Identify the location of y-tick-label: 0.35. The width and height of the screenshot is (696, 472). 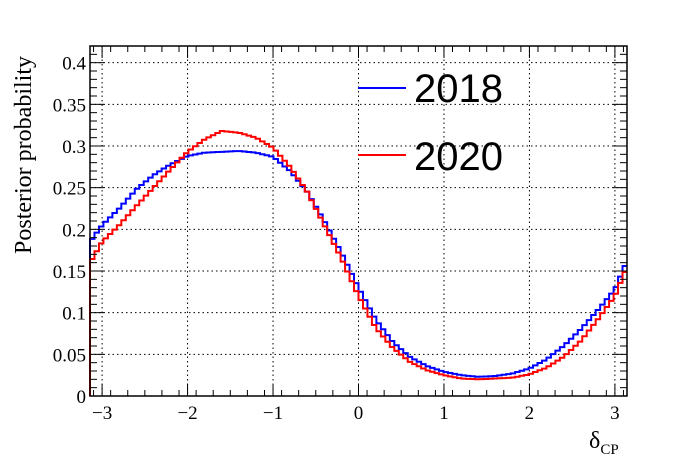
(69, 105).